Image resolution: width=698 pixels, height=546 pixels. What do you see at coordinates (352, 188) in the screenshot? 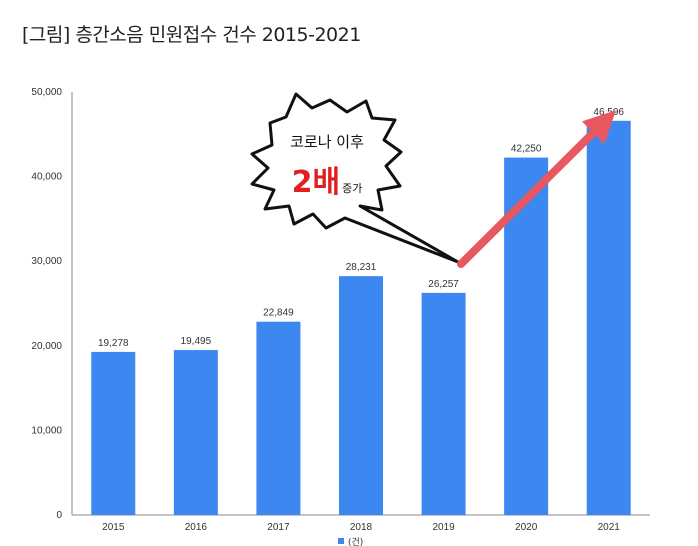
I see `callout-small-text: 증가` at bounding box center [352, 188].